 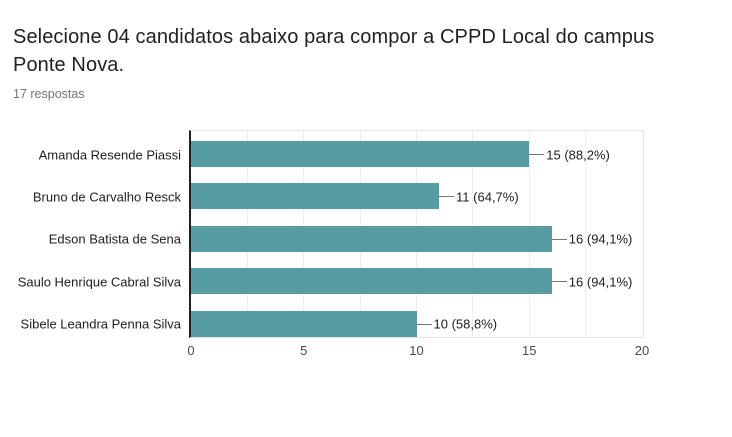 I want to click on value-axis-labels: 0 5 10 15 20, so click(x=418, y=351).